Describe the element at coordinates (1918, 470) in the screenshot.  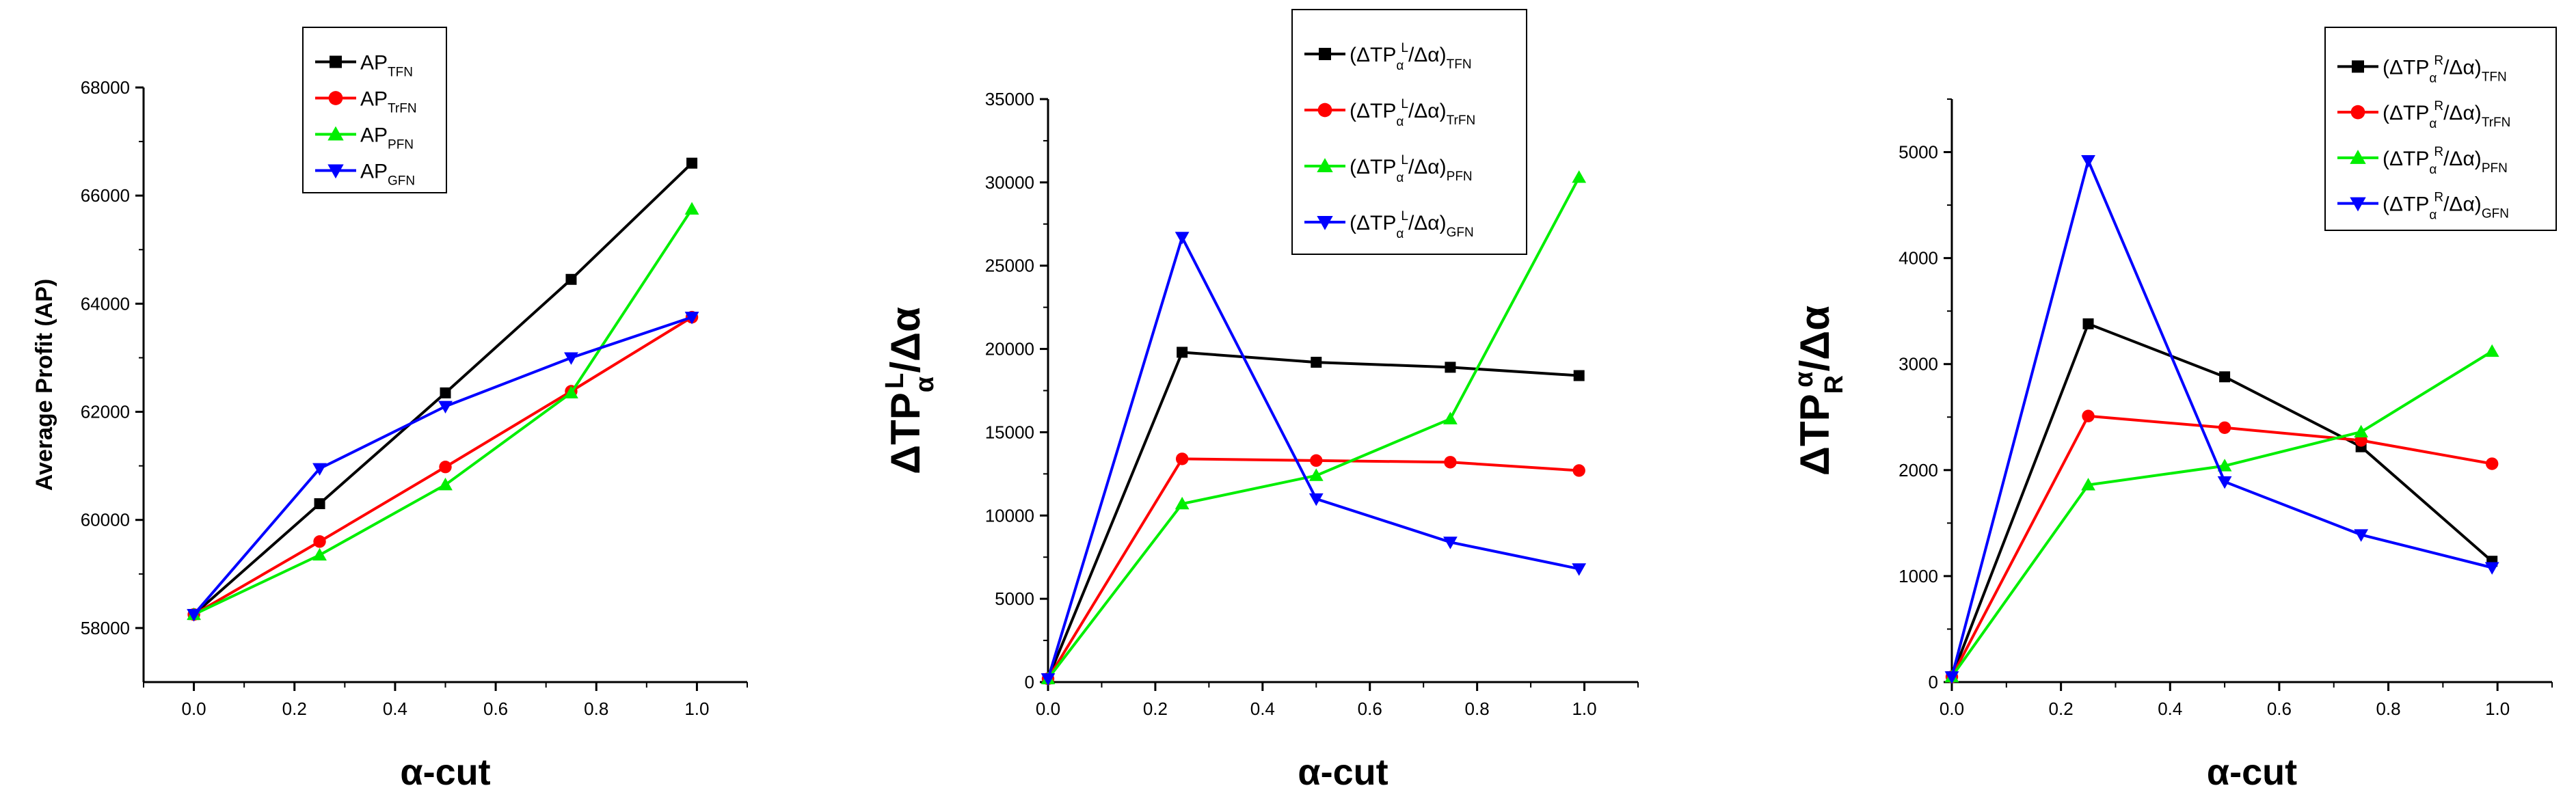
I see `y-tick-label: 2000` at that location.